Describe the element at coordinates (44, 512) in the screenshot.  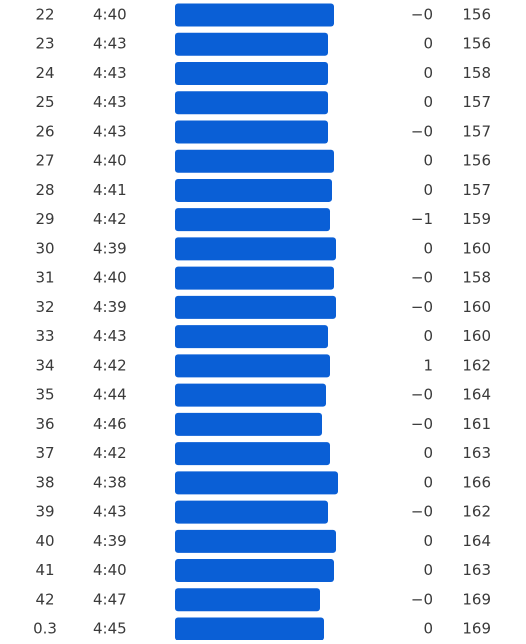
I see `km-label: 39` at that location.